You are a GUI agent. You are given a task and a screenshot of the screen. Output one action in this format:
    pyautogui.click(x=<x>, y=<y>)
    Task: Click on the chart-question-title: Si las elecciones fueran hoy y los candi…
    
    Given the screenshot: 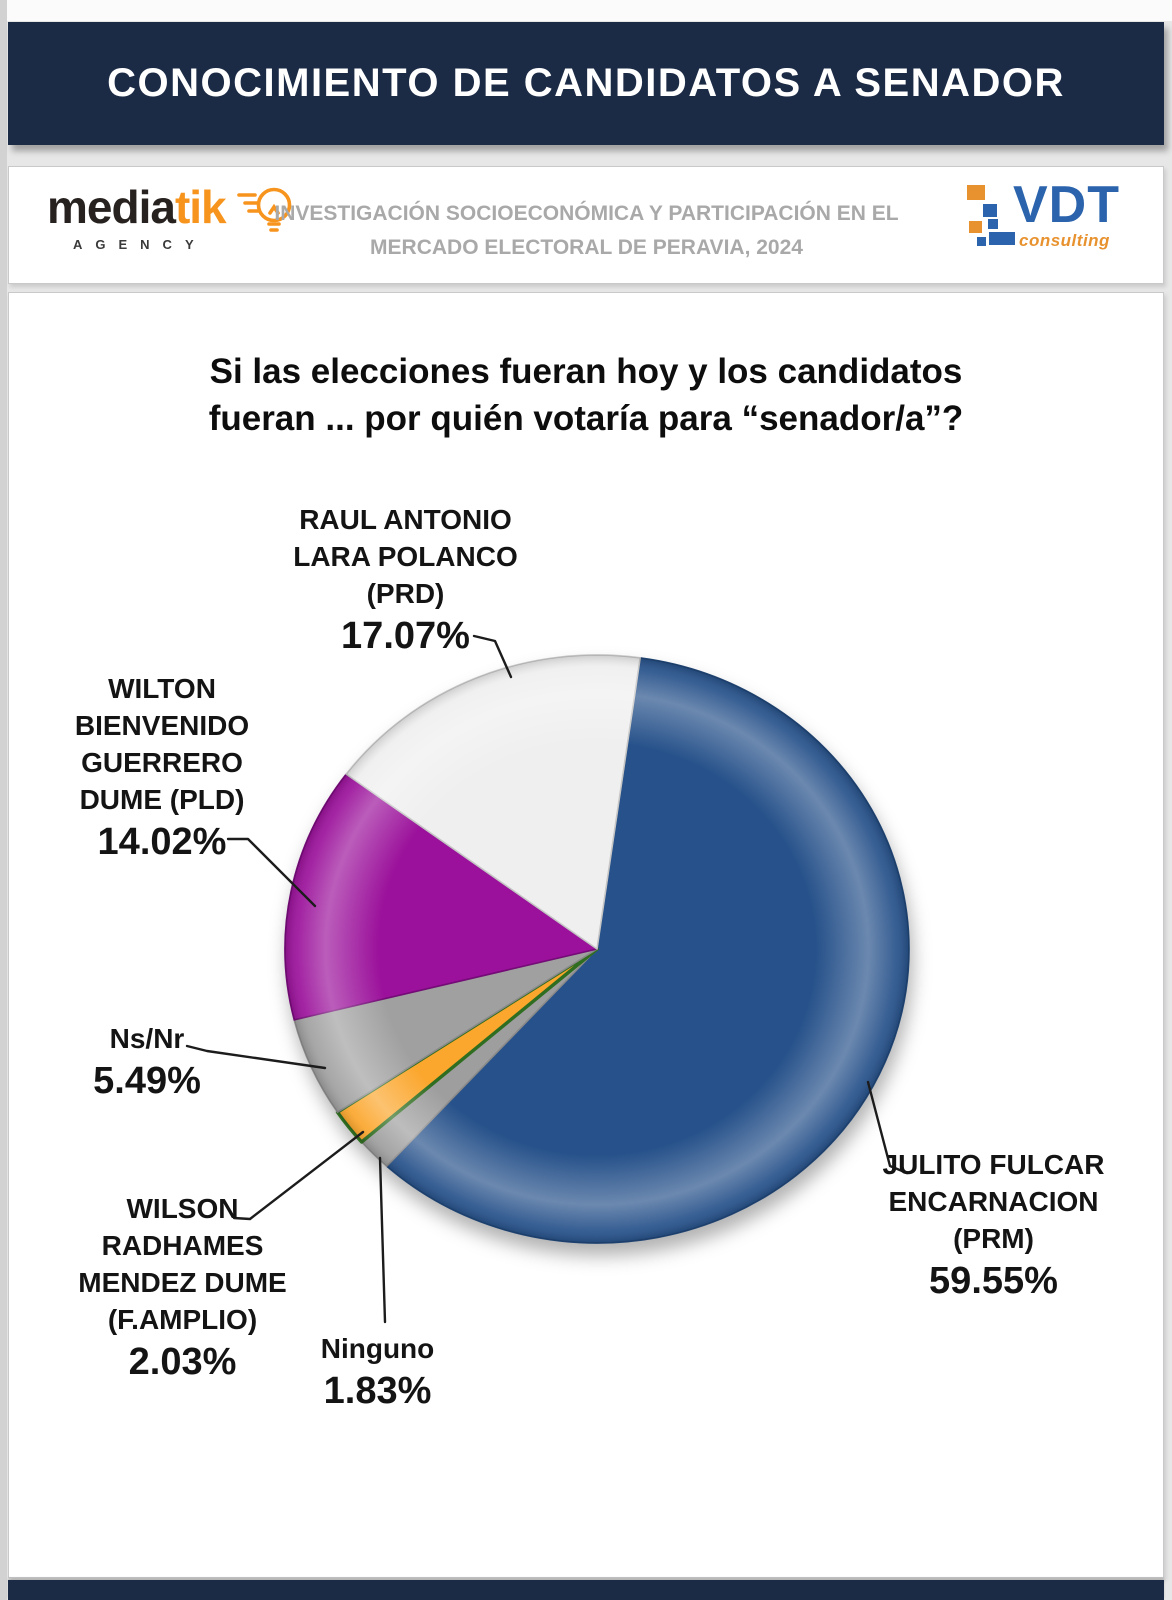 What is the action you would take?
    pyautogui.click(x=586, y=395)
    